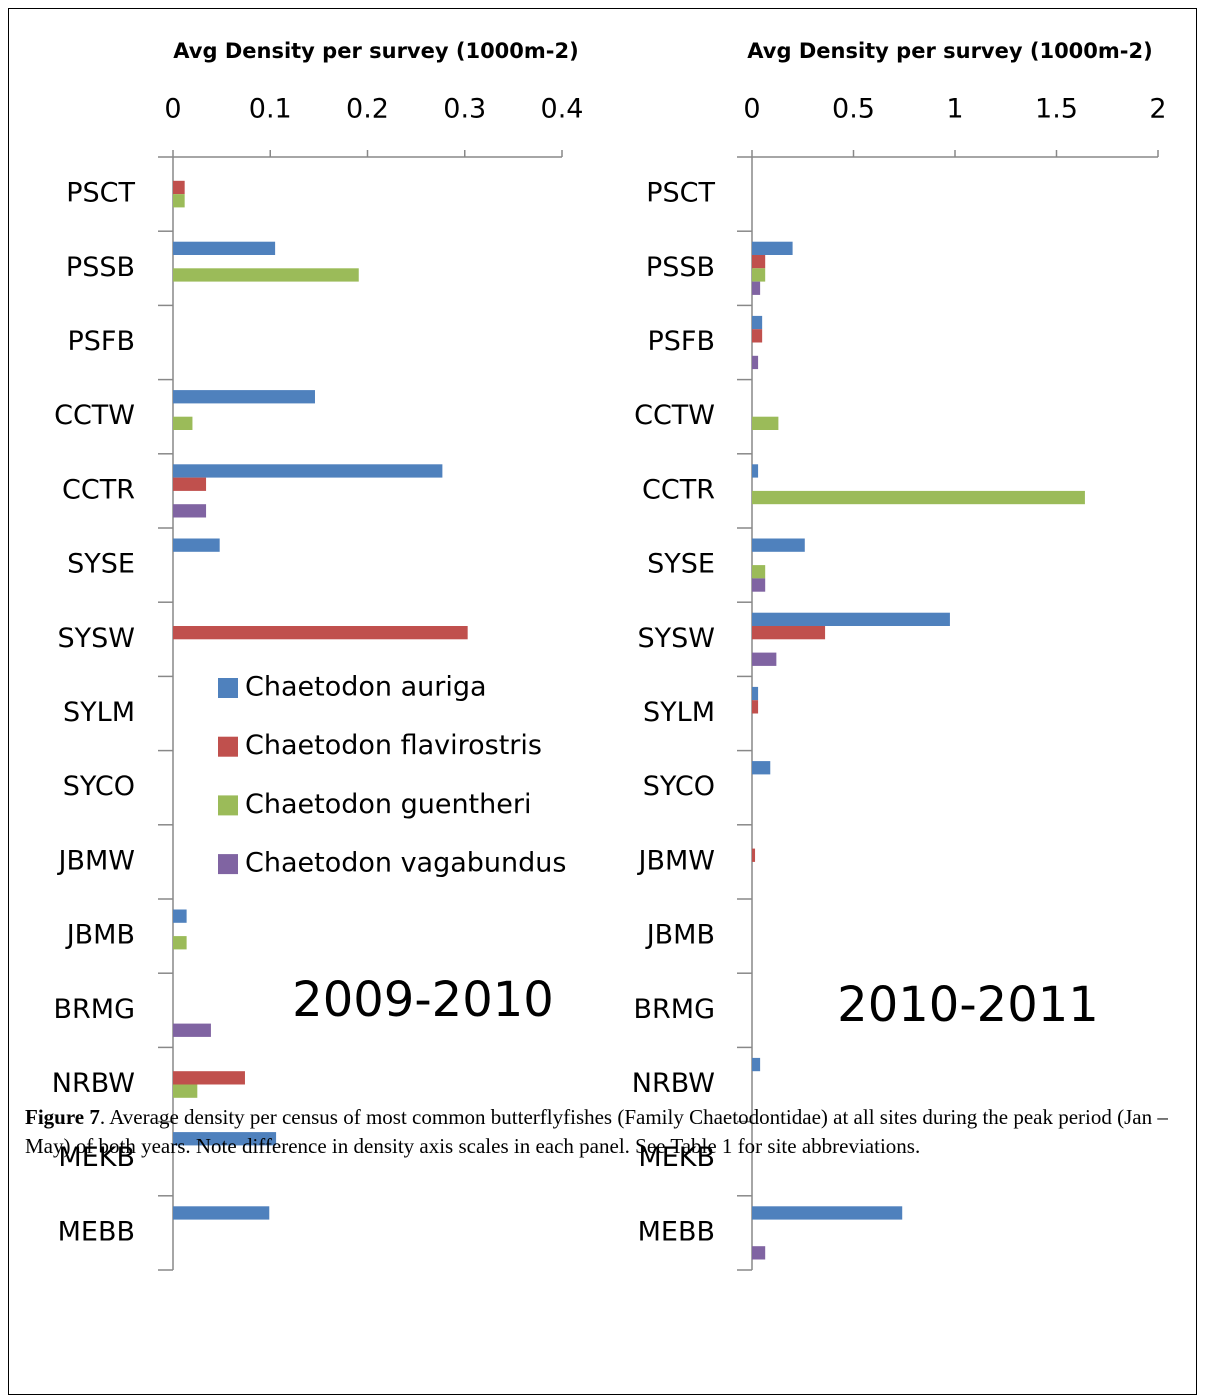 The height and width of the screenshot is (1396, 1205). Describe the element at coordinates (270, 109) in the screenshot. I see `x-tick-label: 0.1` at that location.